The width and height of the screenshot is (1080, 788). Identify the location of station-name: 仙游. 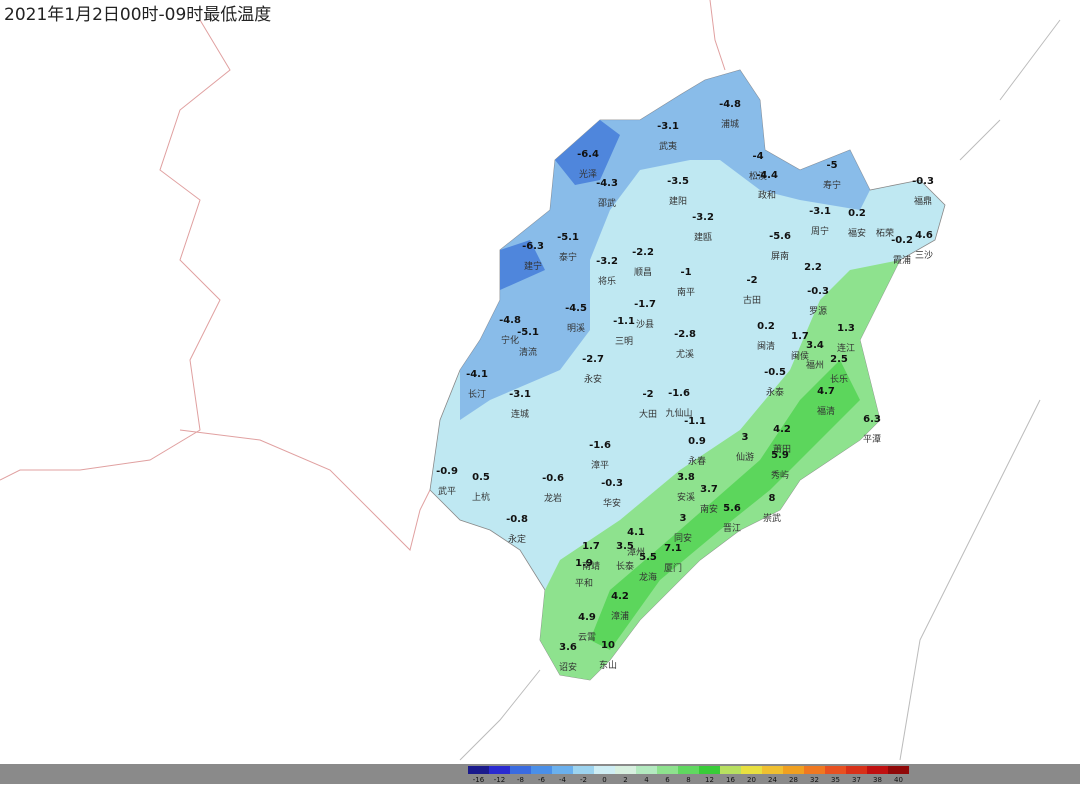
(745, 457).